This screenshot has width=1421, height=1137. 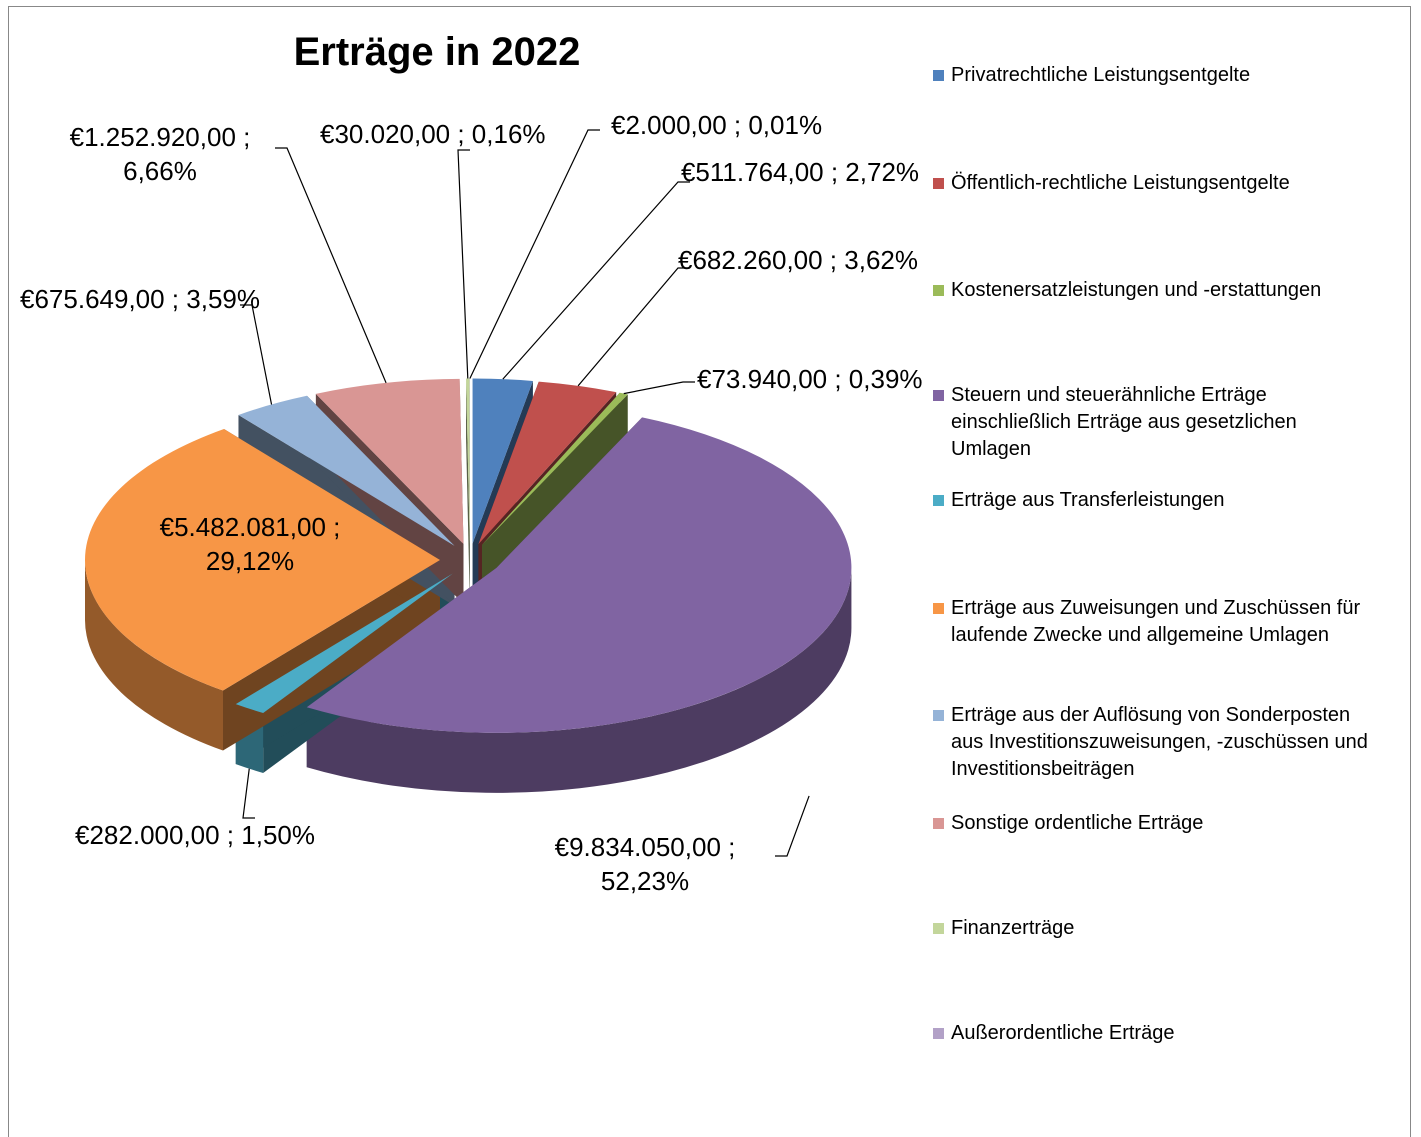 I want to click on data-label: €5.482.081,00 ; 29,12%, so click(x=250, y=544).